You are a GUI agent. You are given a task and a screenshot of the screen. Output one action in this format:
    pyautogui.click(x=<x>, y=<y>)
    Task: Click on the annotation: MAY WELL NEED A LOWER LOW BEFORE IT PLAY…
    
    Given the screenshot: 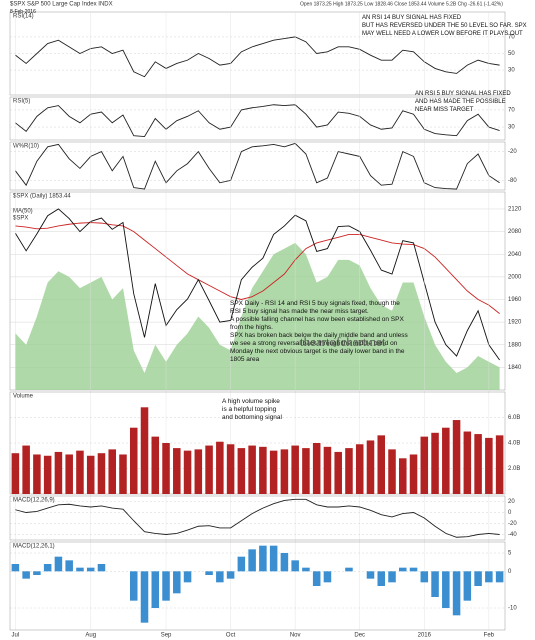 What is the action you would take?
    pyautogui.click(x=442, y=34)
    